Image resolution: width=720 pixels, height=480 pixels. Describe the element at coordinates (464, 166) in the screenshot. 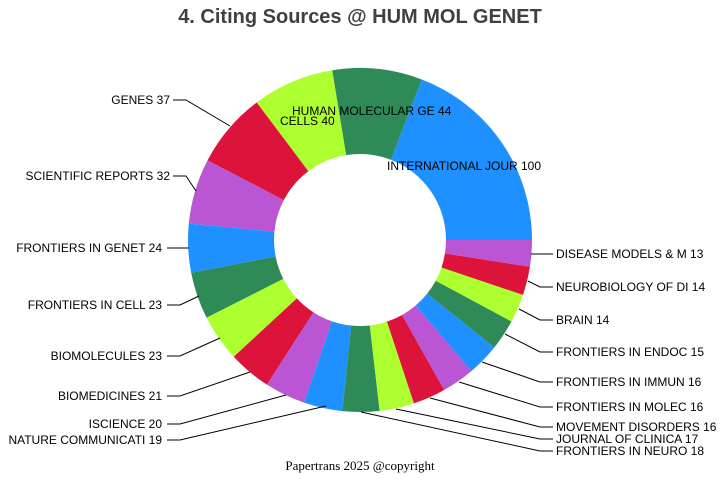

I see `slice-label: INTERNATIONAL JOUR 100` at that location.